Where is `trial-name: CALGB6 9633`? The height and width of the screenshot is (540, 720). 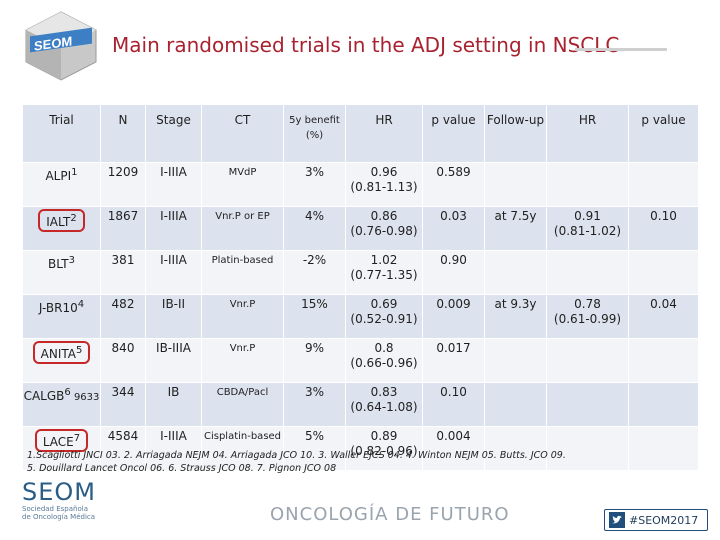 trial-name: CALGB6 9633 is located at coordinates (61, 404).